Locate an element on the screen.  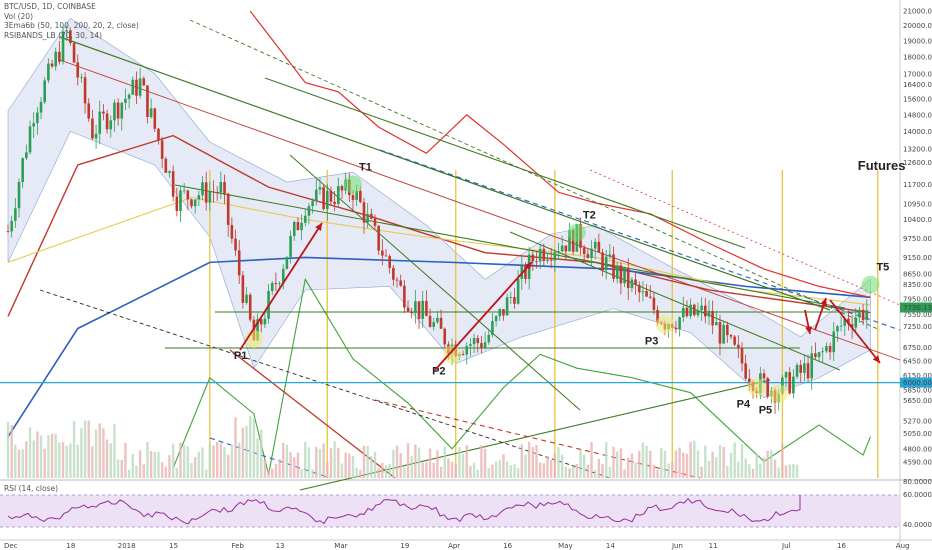
support-price-tag is located at coordinates (916, 382).